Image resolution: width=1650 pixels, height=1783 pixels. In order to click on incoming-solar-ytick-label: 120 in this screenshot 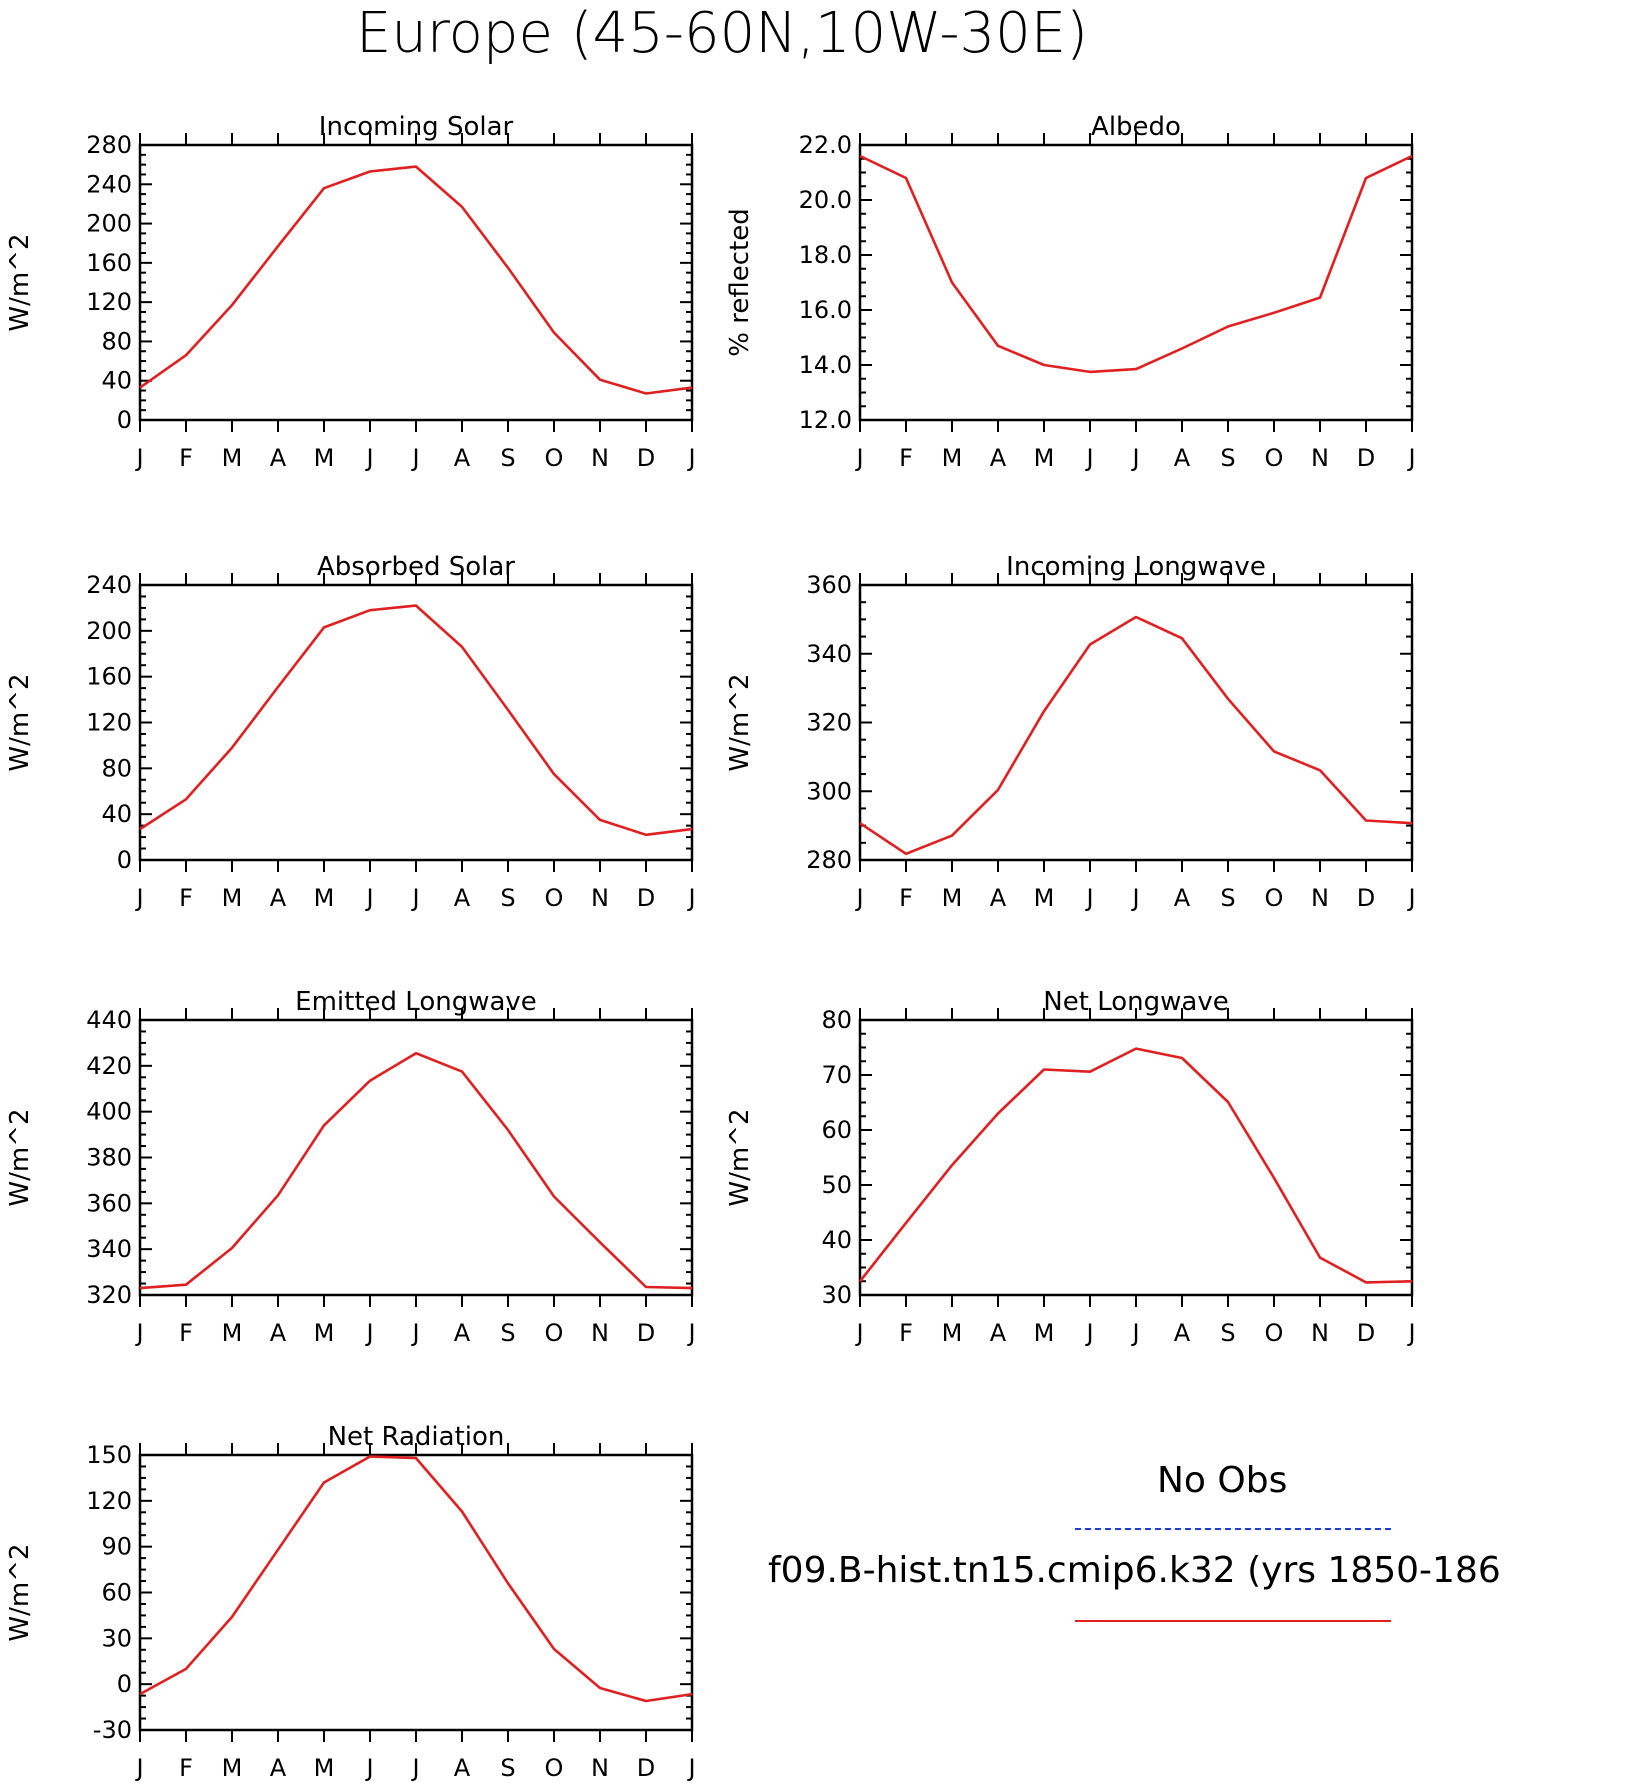, I will do `click(109, 302)`.